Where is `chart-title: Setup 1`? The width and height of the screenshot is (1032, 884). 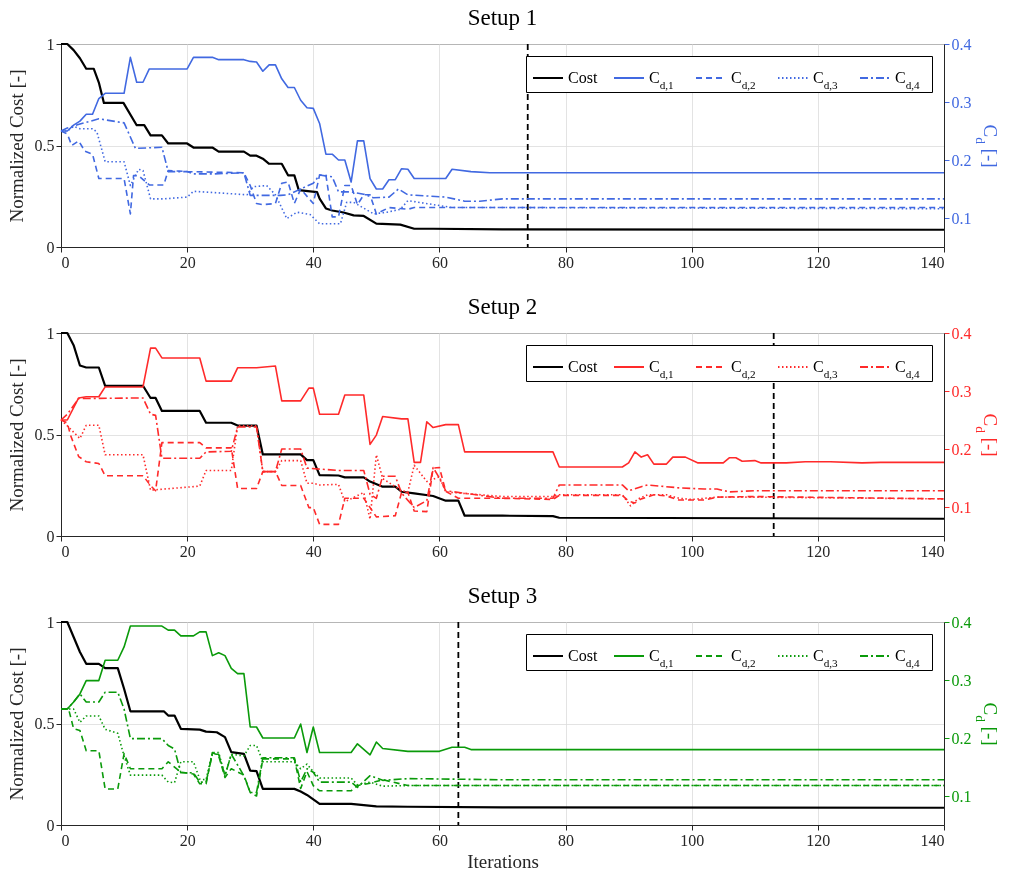
chart-title: Setup 1 is located at coordinates (502, 17).